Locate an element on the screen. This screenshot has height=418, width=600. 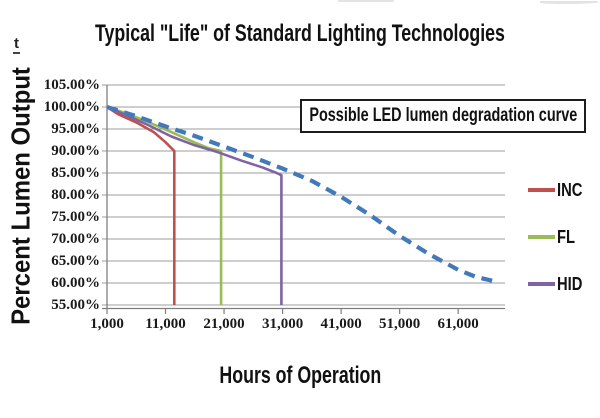
legend-swatch-inc is located at coordinates (541, 190).